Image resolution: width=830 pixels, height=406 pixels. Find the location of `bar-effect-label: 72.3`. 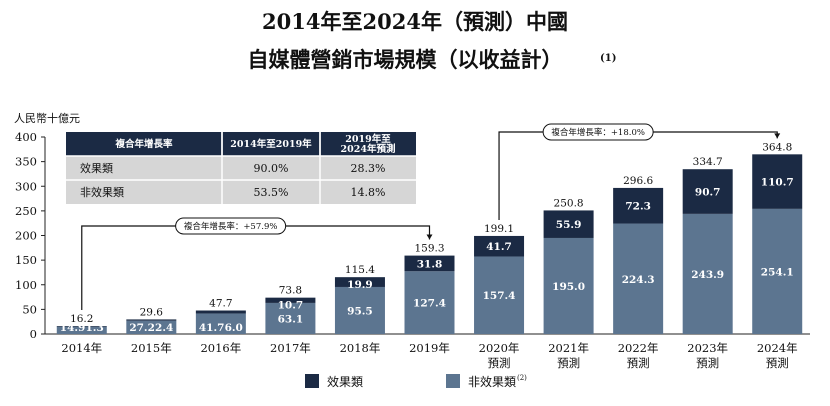

bar-effect-label: 72.3 is located at coordinates (638, 207).